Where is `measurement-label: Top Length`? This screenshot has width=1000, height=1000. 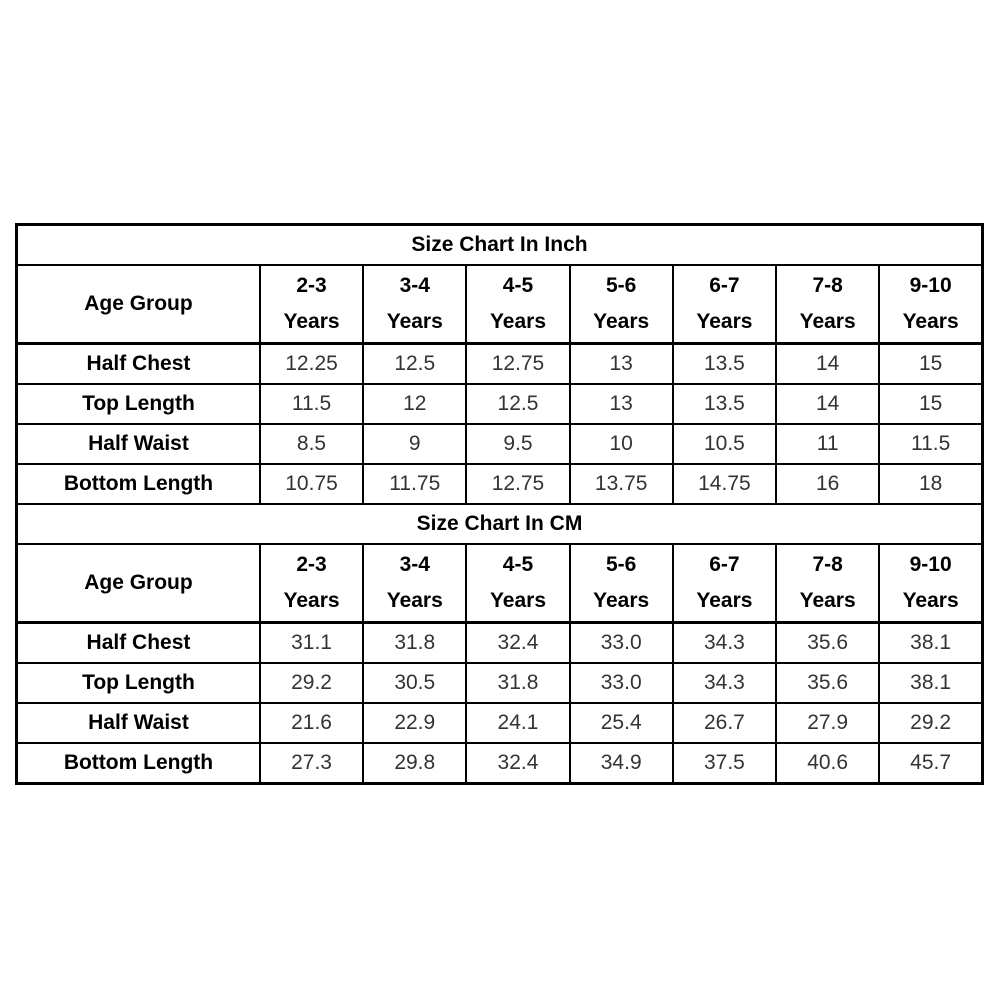
measurement-label: Top Length is located at coordinates (138, 683).